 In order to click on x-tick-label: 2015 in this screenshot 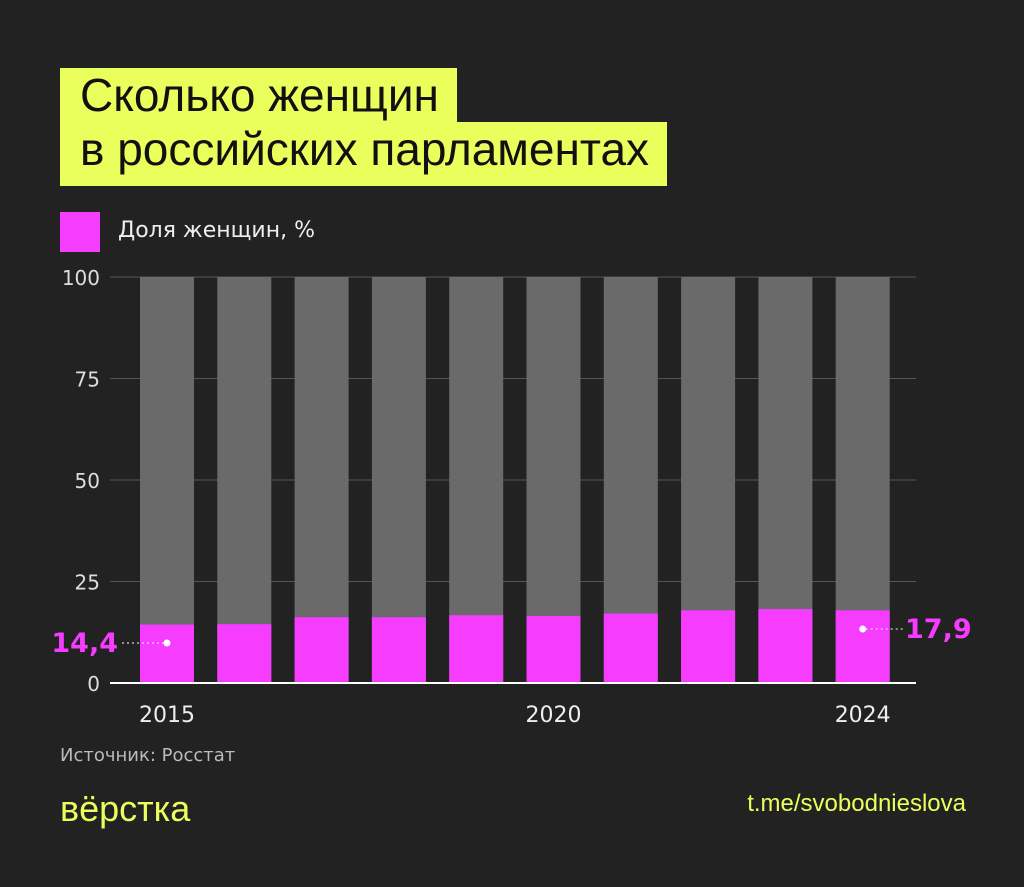, I will do `click(167, 715)`.